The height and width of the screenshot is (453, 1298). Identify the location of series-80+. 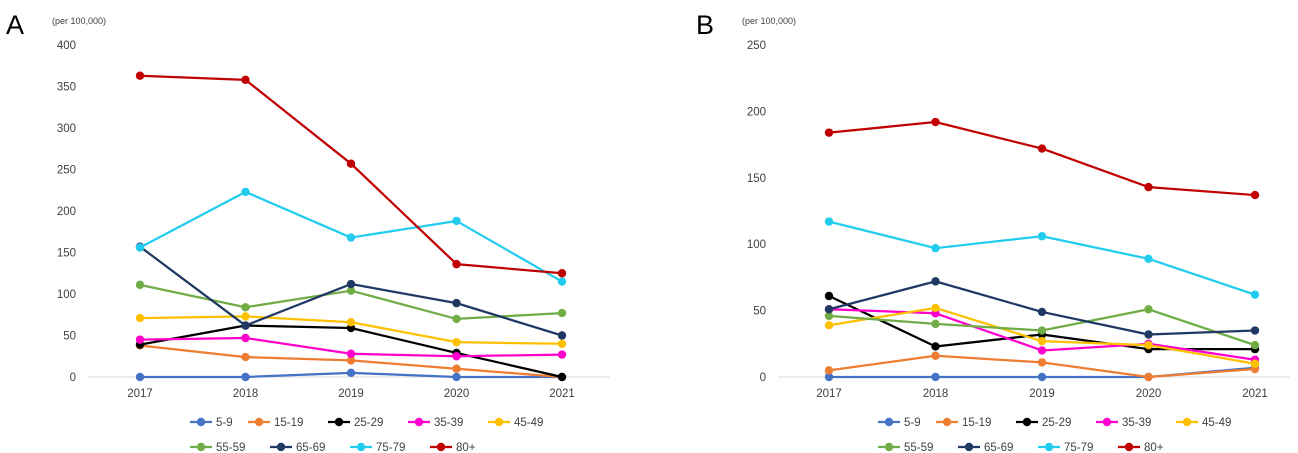
(1042, 158).